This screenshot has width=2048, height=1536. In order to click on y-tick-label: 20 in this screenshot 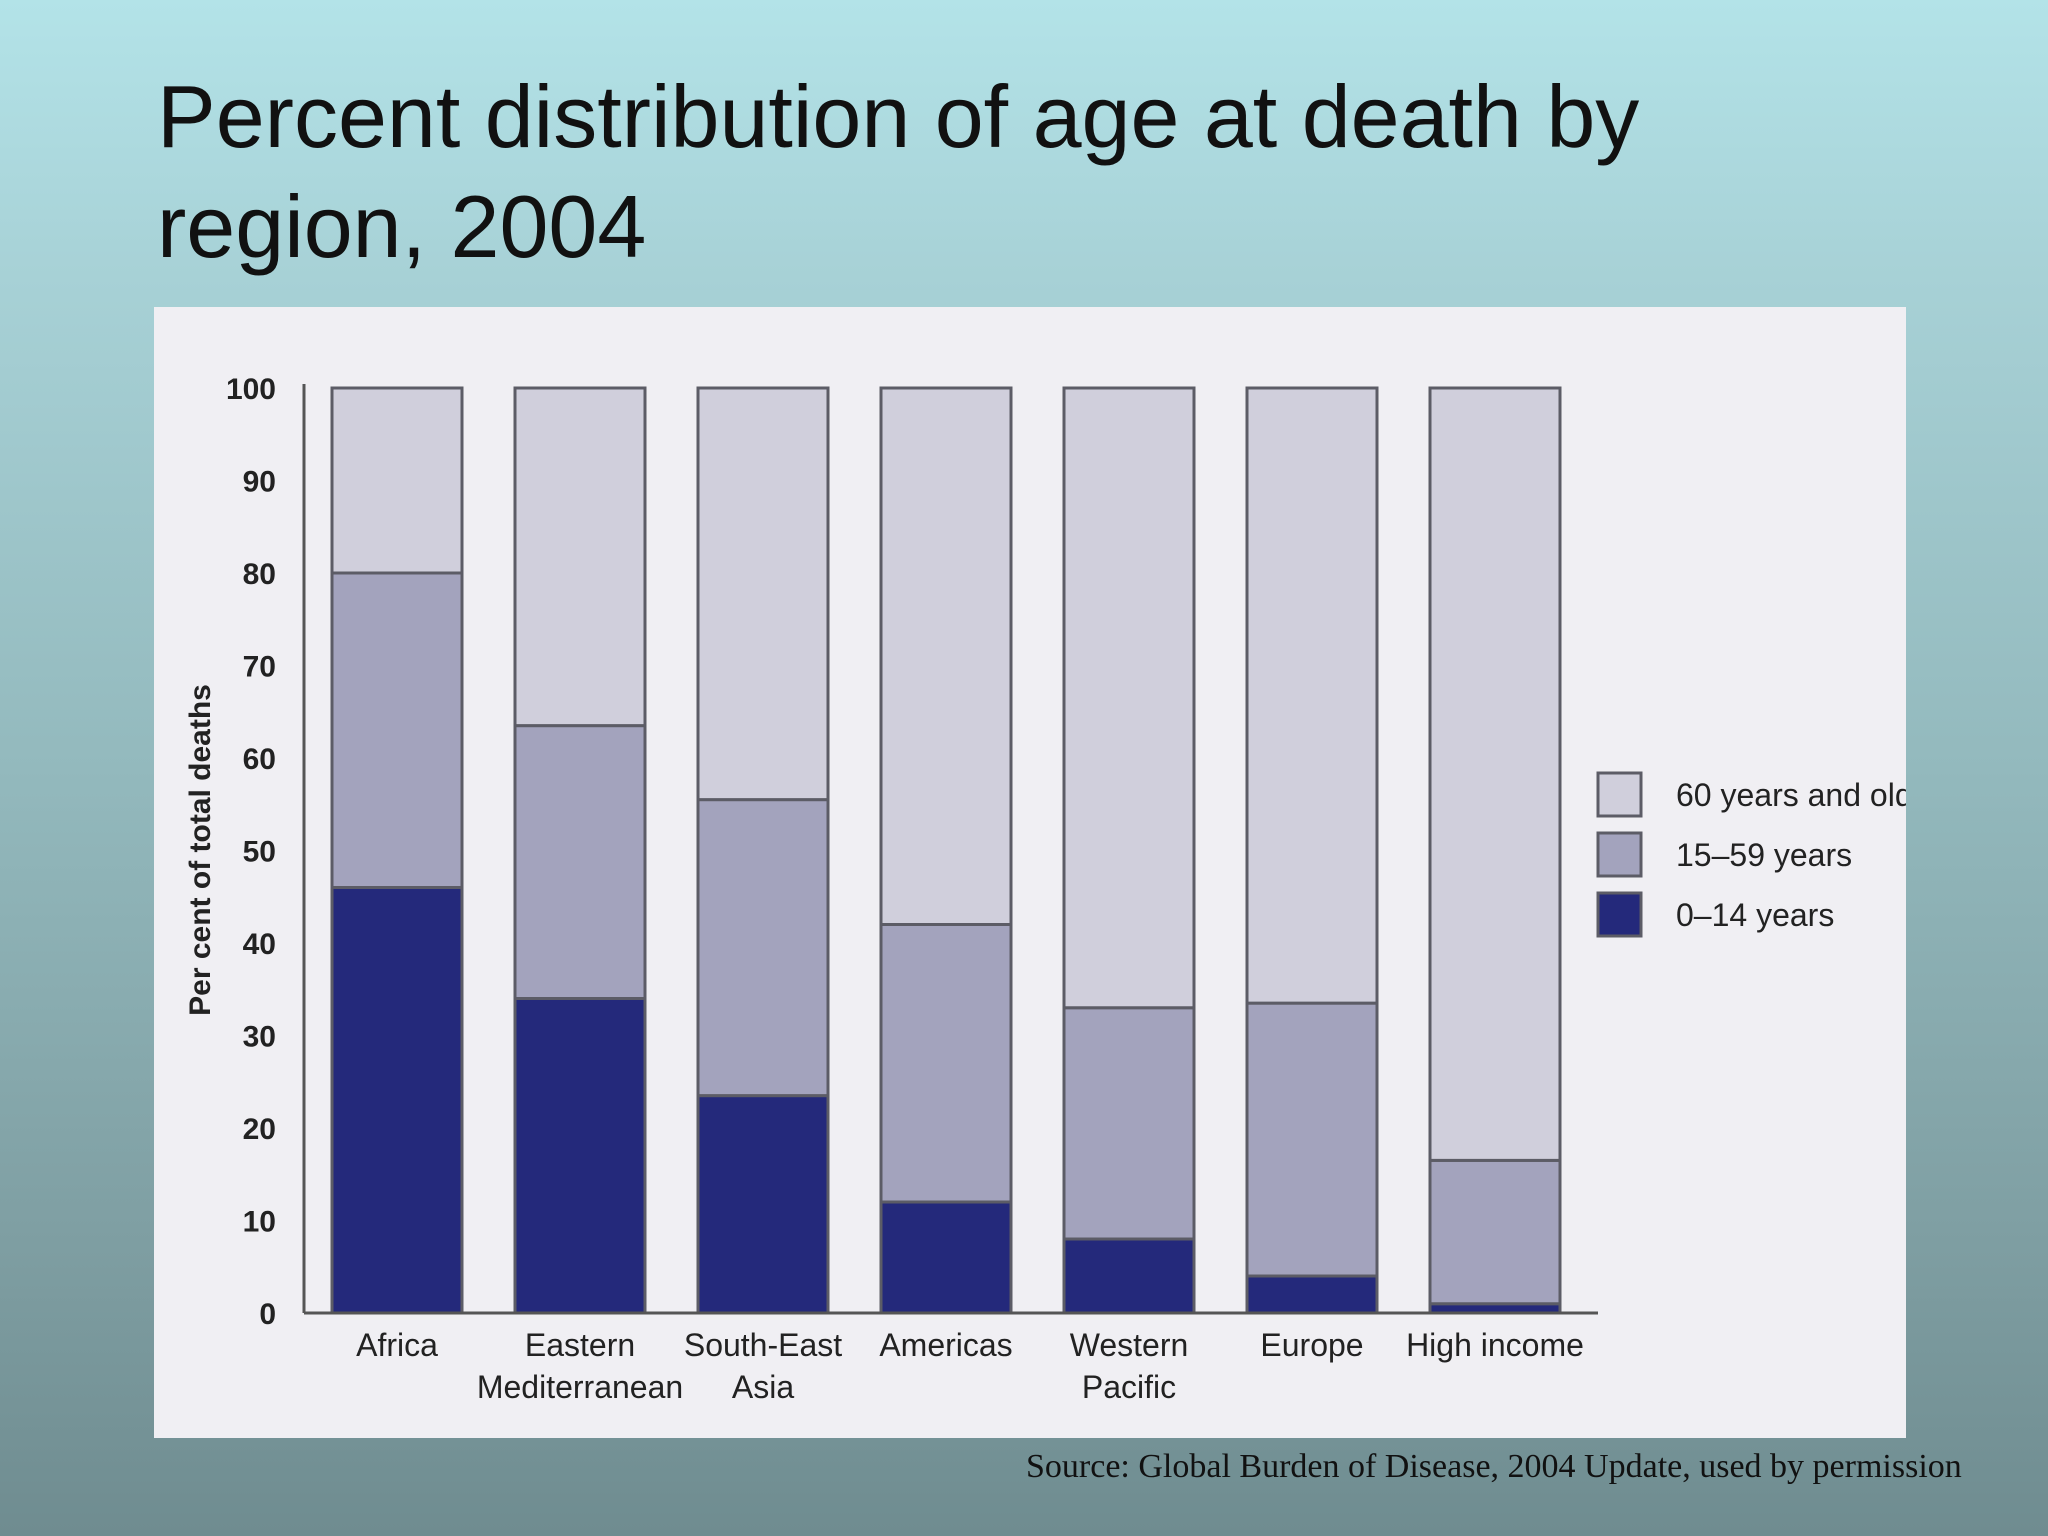, I will do `click(259, 1129)`.